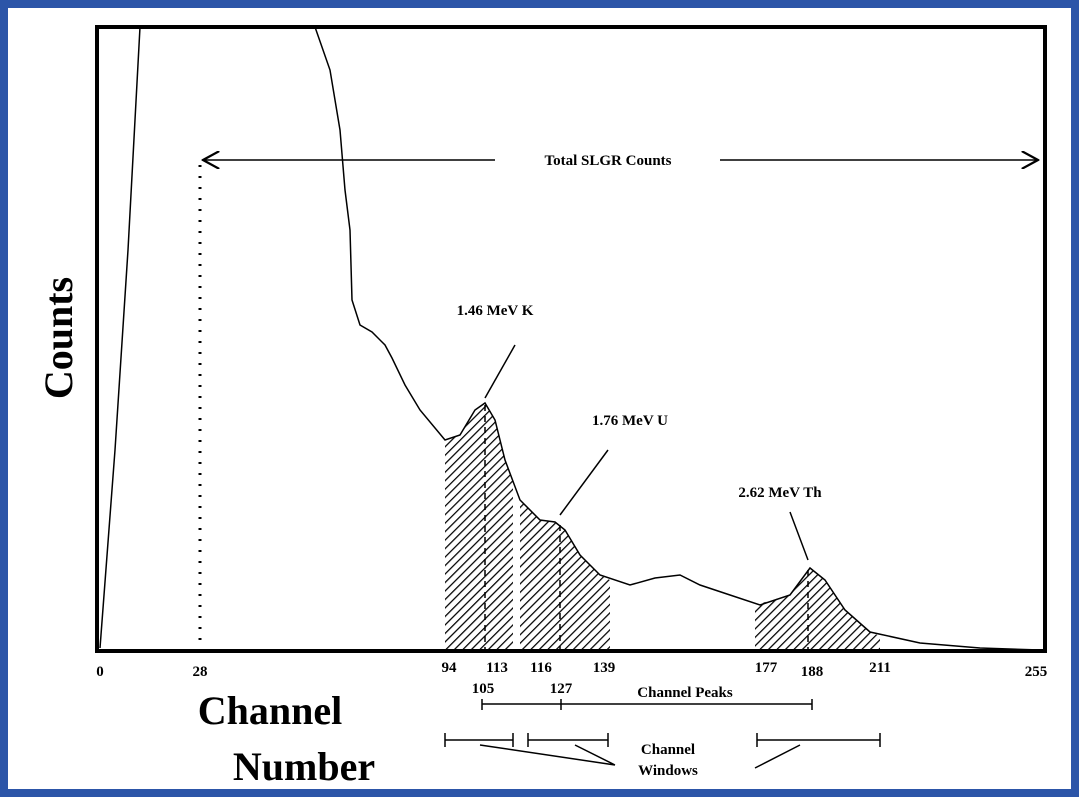 This screenshot has width=1079, height=797. I want to click on window-hatching, so click(662, 527).